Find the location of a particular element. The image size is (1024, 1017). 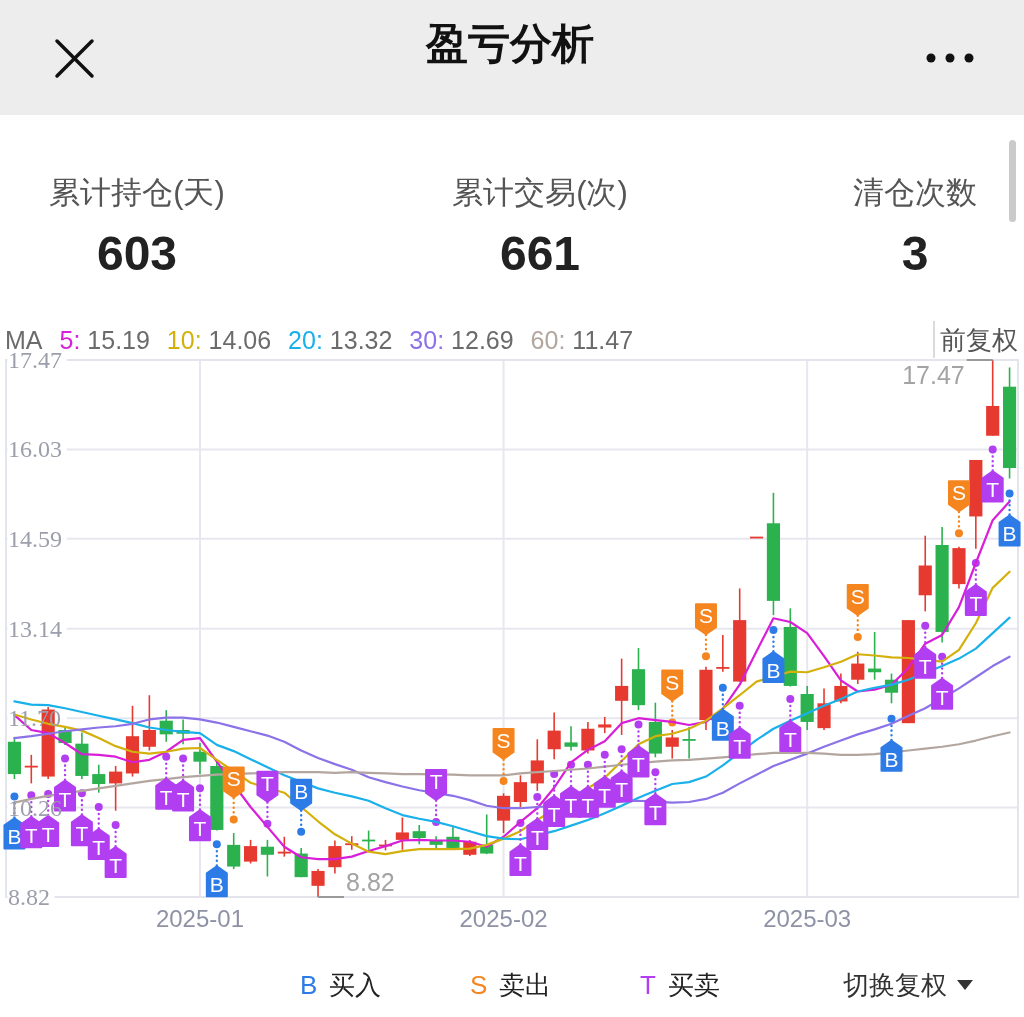

x-tick-label: 2025-02 is located at coordinates (503, 918).